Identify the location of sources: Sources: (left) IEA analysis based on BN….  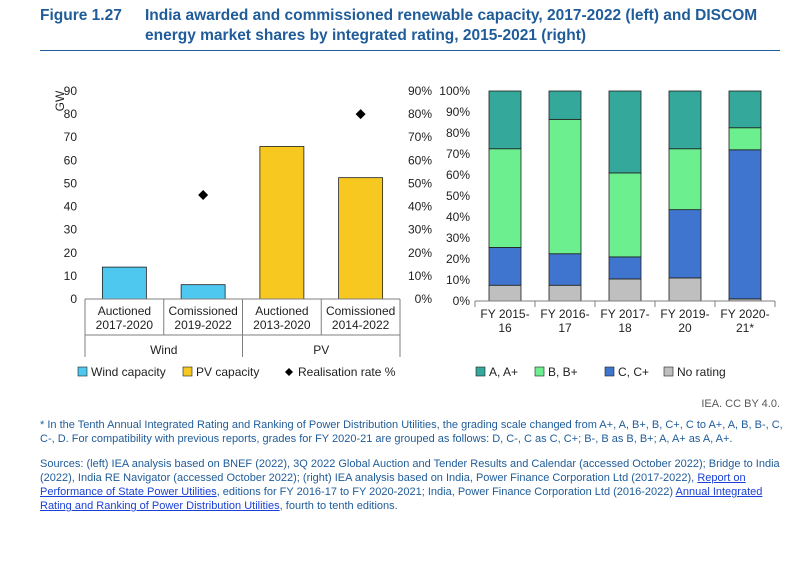
(412, 485).